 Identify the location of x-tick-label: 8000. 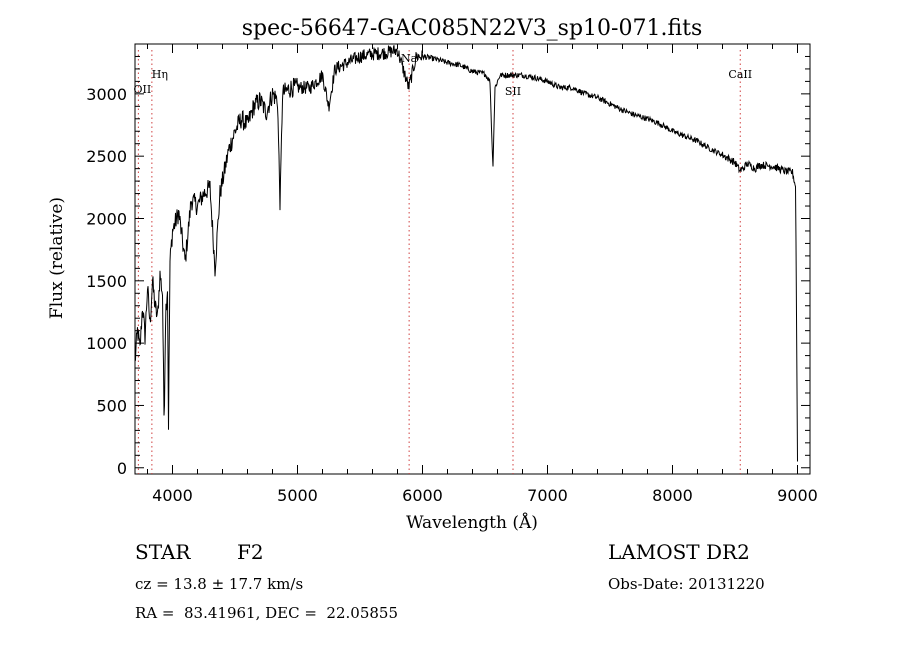
(672, 495).